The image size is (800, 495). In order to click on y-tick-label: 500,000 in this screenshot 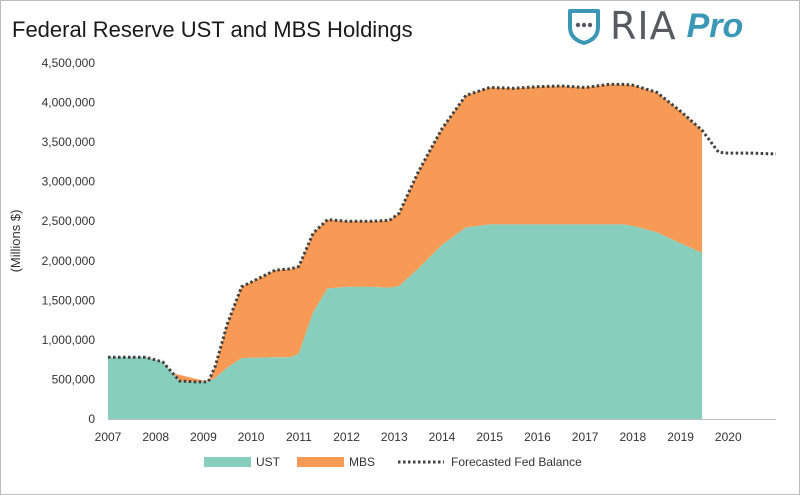, I will do `click(74, 379)`.